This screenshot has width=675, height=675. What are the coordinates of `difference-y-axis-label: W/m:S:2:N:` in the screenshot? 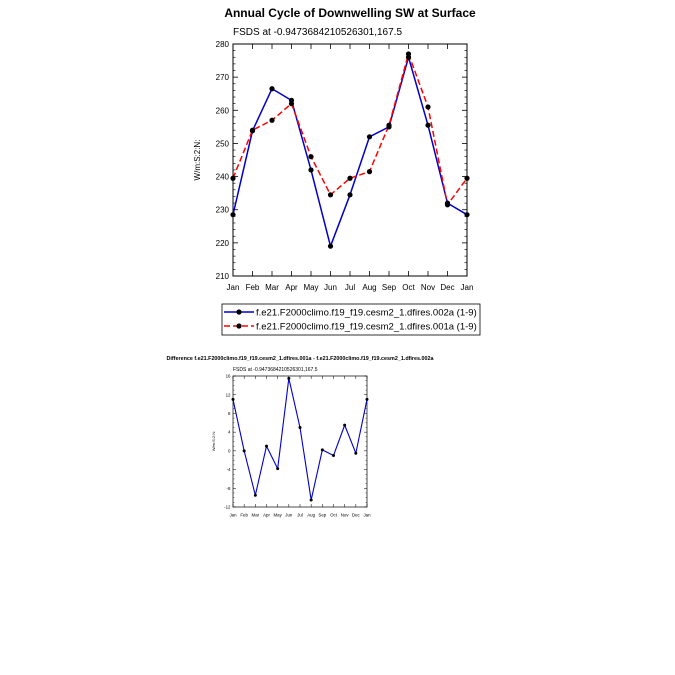 It's located at (213, 441).